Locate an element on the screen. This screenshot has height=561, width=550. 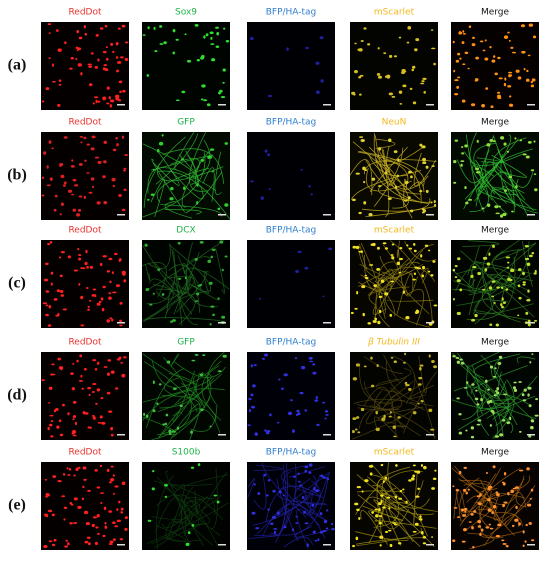
channel-header: β Tubulin III is located at coordinates (393, 343).